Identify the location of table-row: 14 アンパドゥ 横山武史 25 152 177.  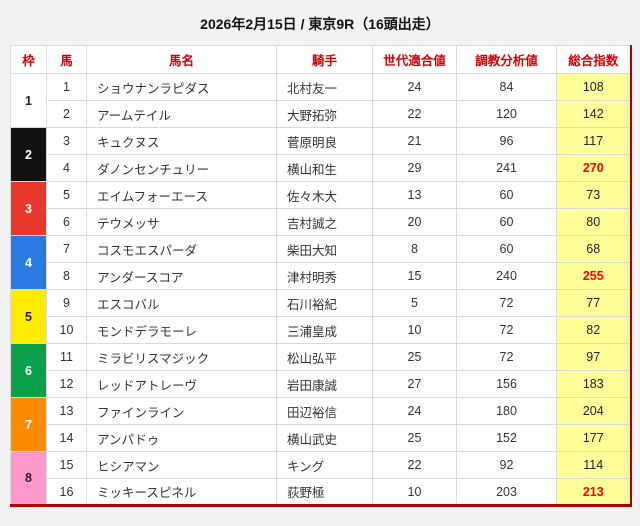
(321, 438).